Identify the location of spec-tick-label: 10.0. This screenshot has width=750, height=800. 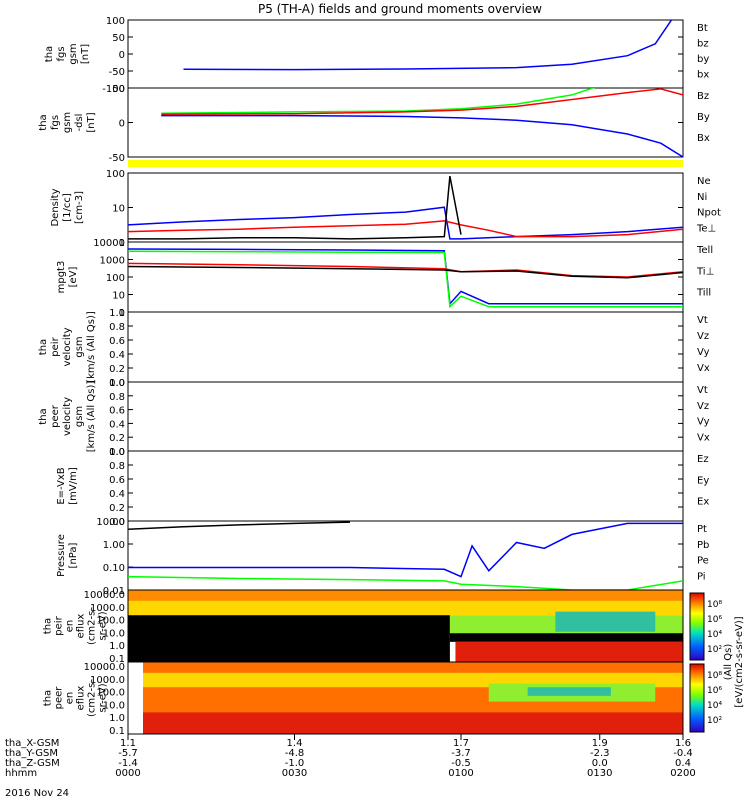
(114, 633).